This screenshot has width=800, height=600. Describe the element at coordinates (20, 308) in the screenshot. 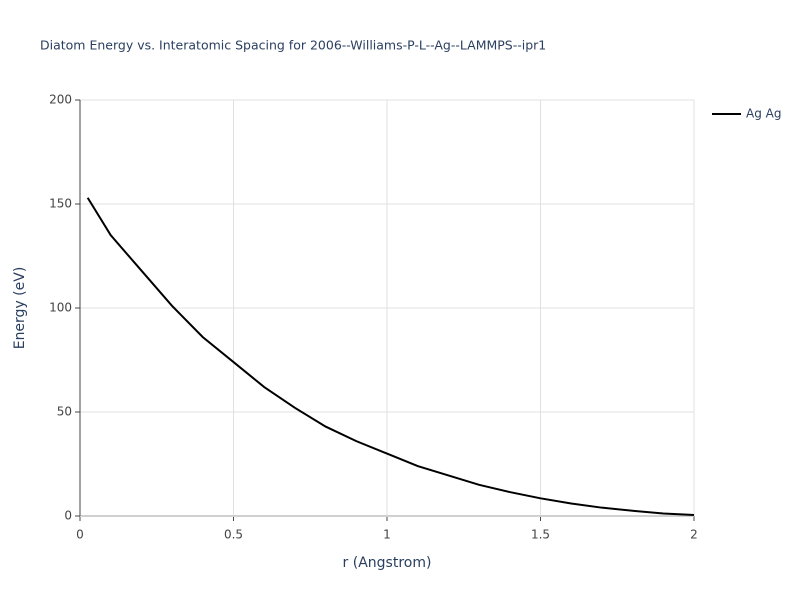

I see `y-axis-label: Energy (eV)` at that location.